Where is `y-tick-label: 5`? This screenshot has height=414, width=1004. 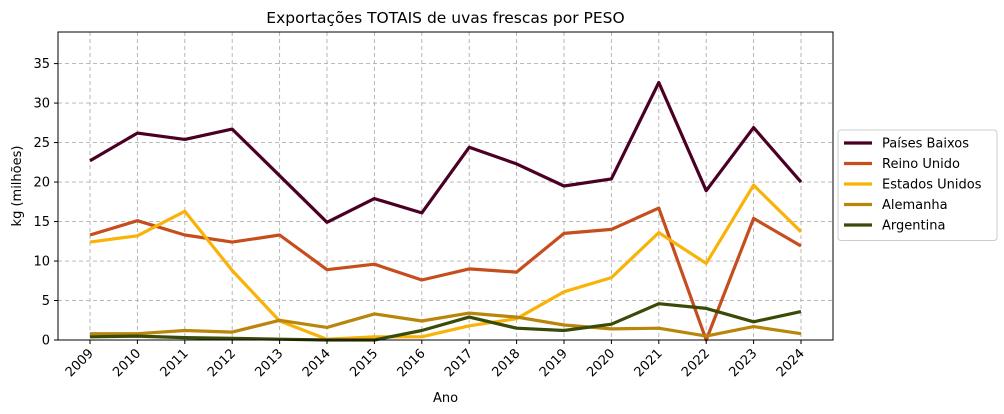 y-tick-label: 5 is located at coordinates (46, 301).